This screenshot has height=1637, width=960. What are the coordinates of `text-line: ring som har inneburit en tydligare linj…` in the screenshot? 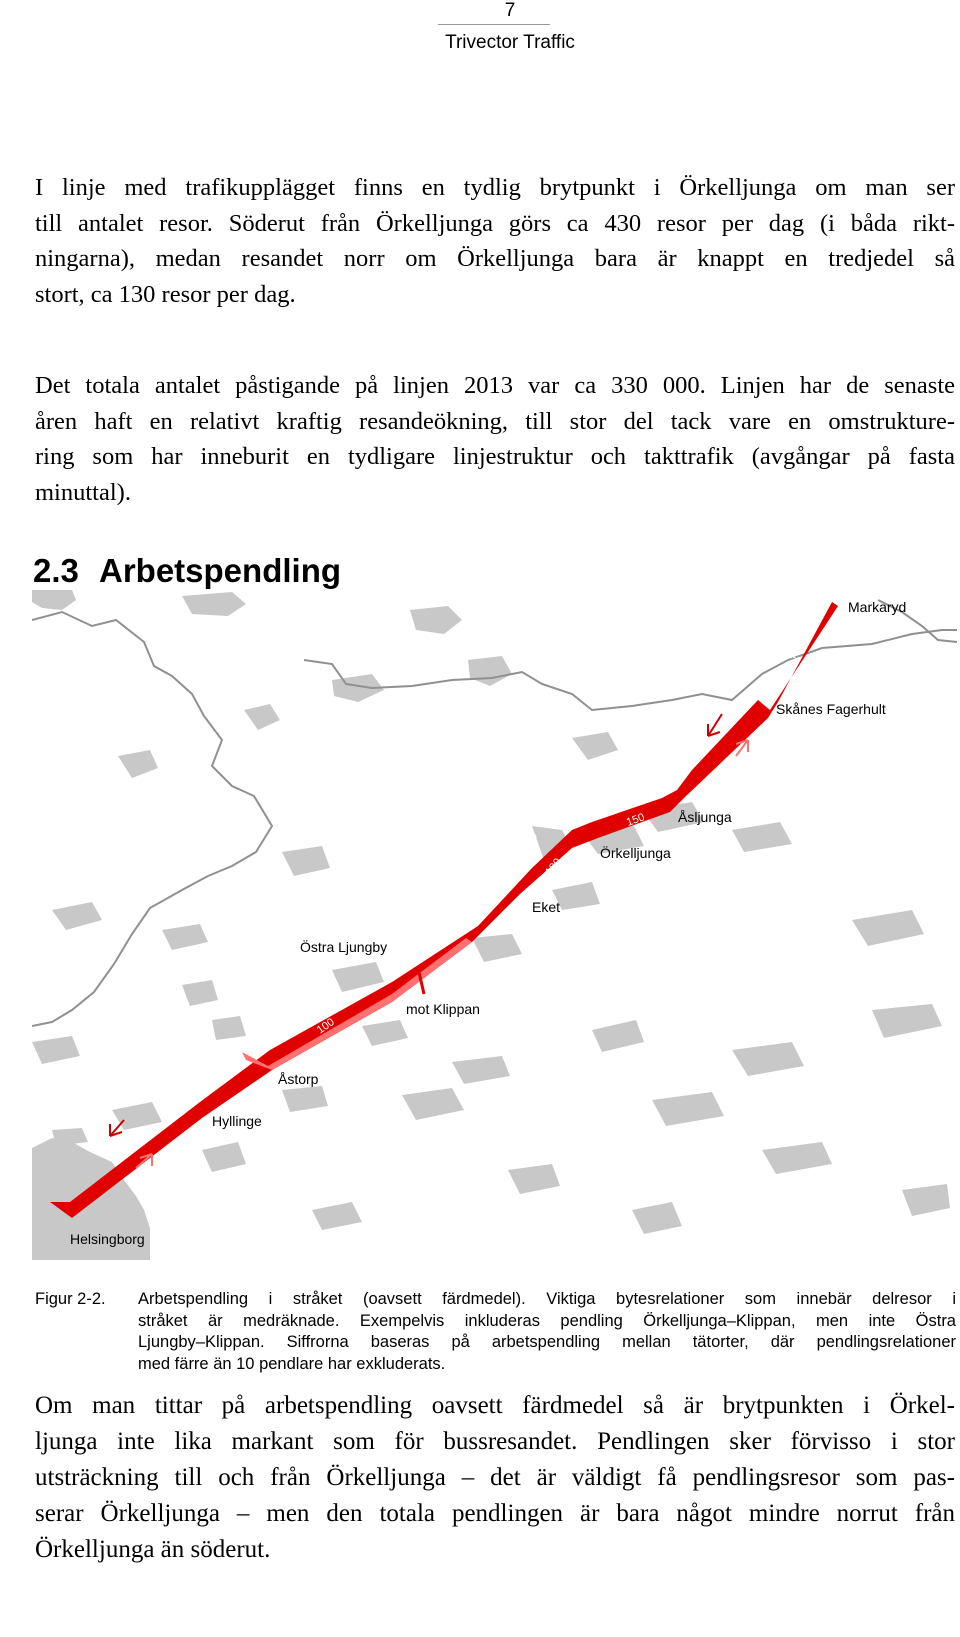 It's located at (495, 456).